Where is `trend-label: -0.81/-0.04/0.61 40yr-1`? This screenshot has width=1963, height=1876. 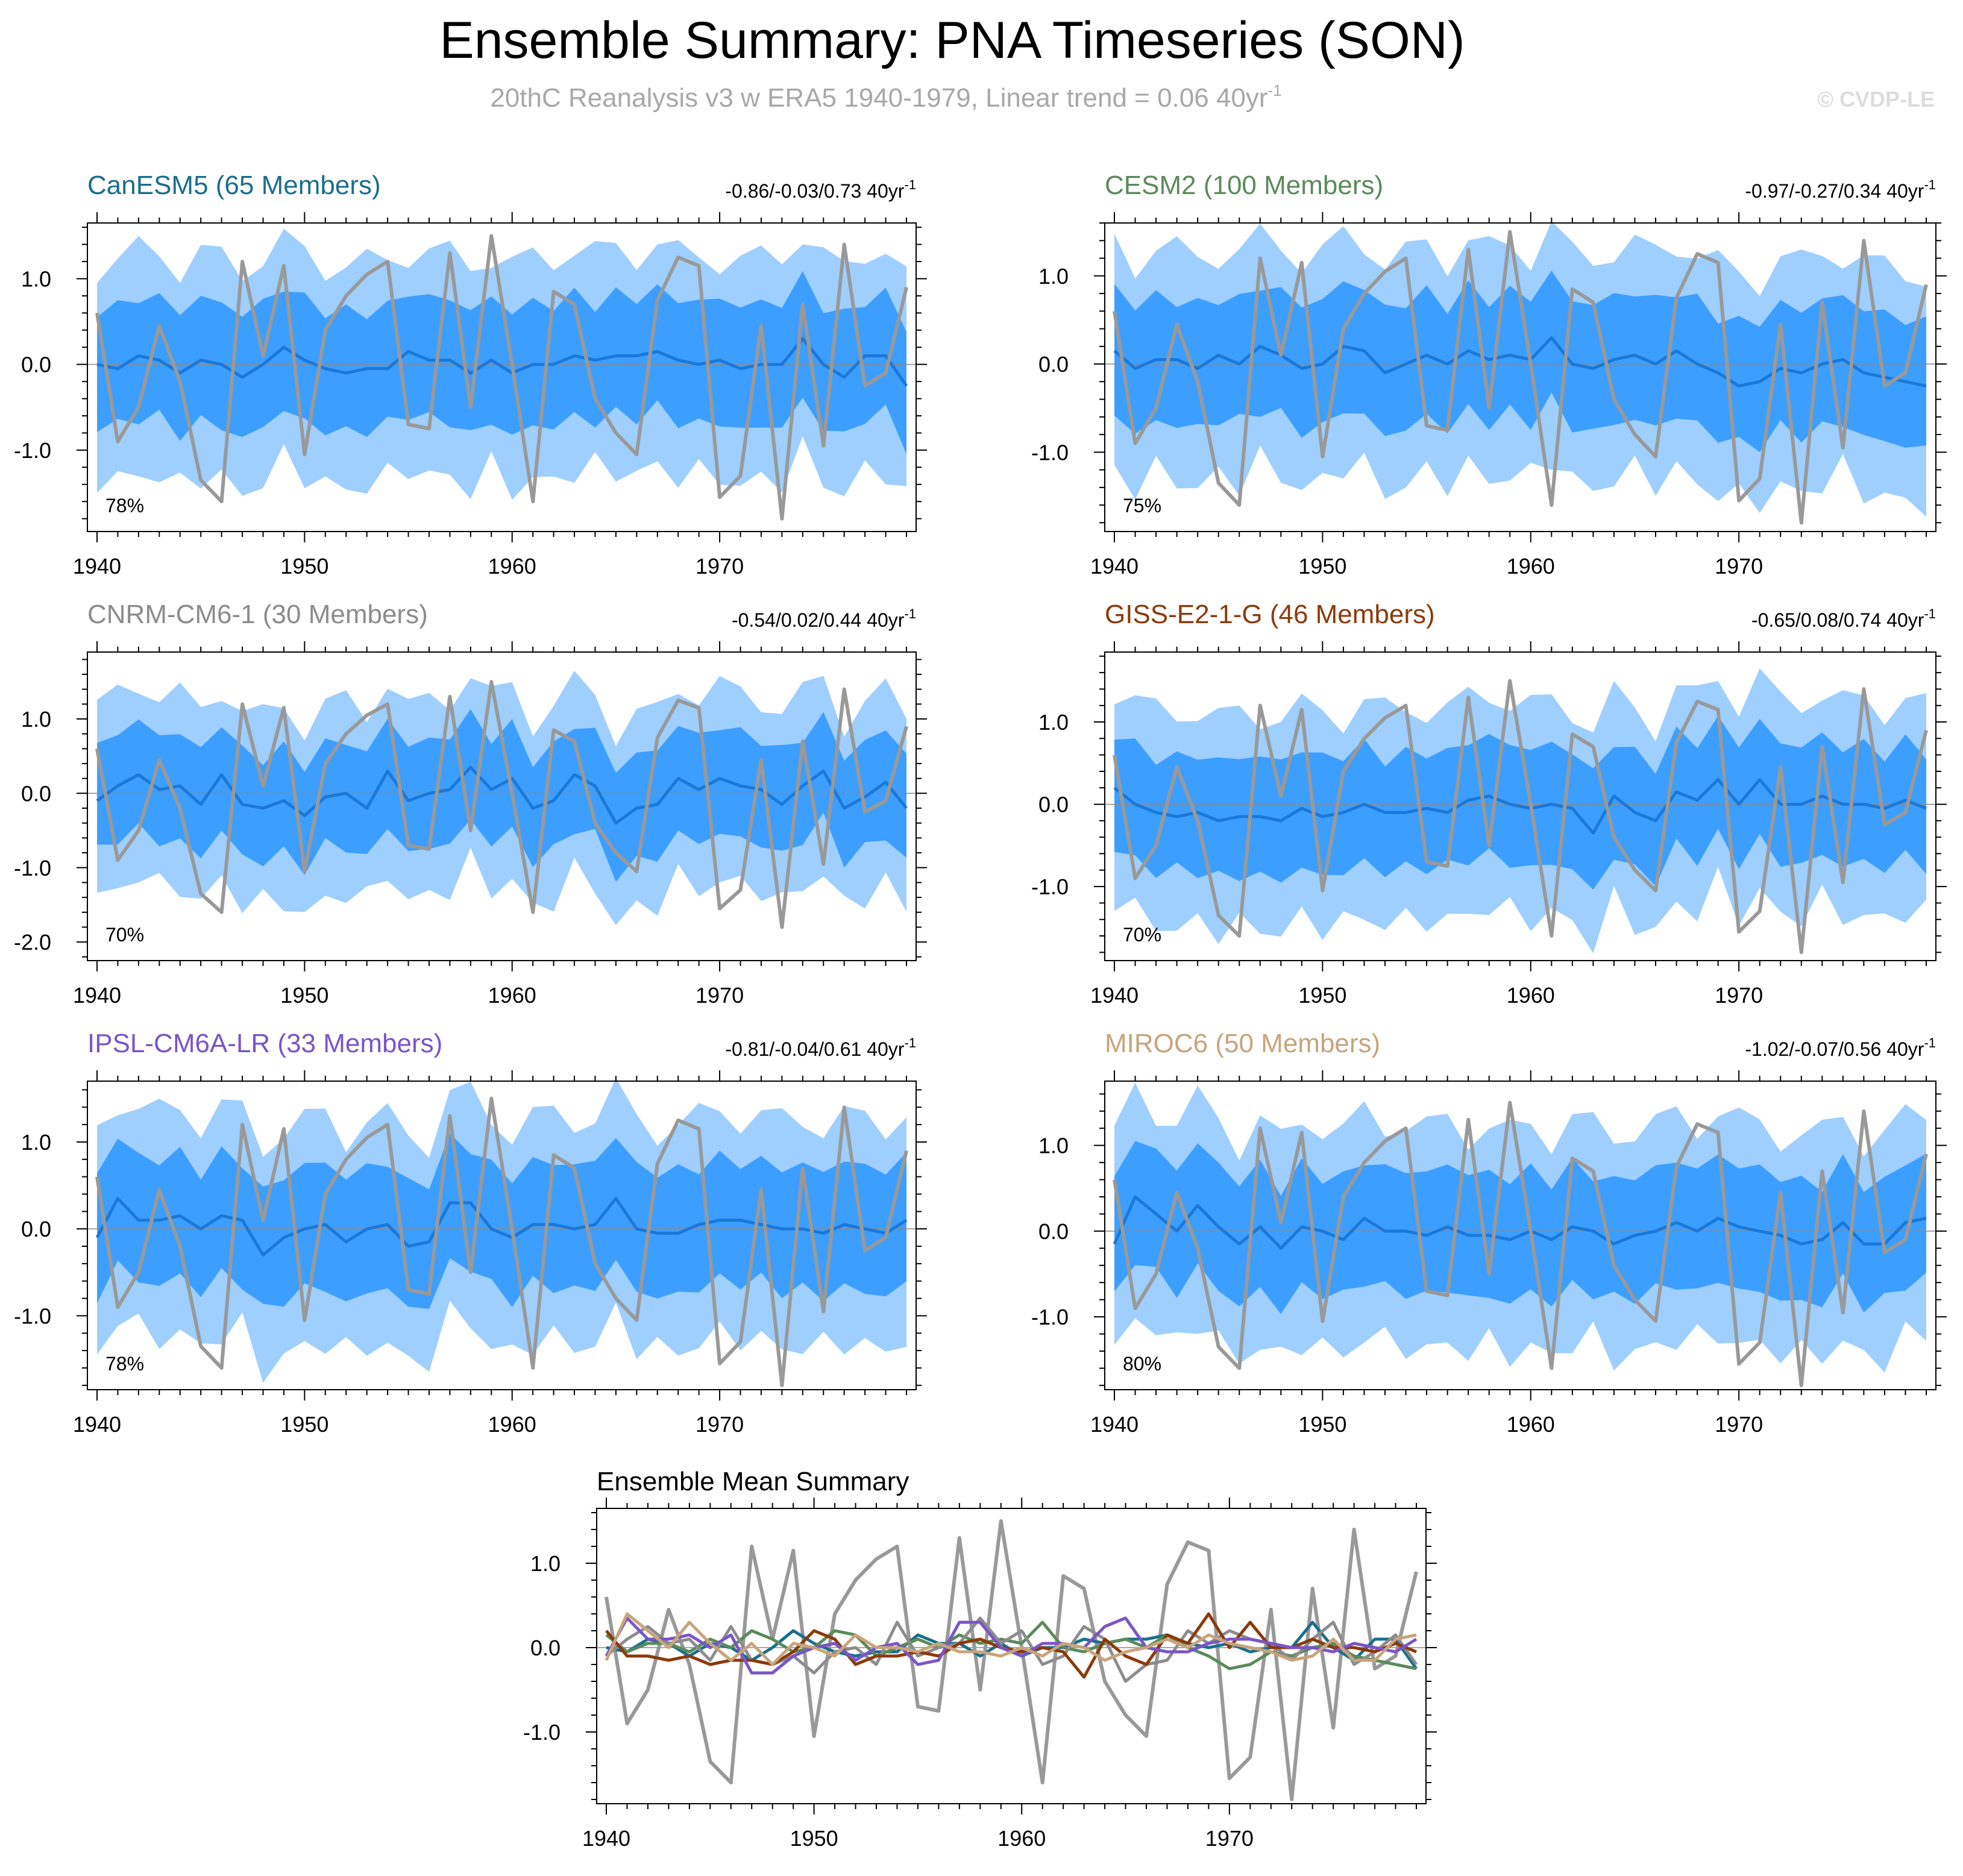
trend-label: -0.81/-0.04/0.61 40yr-1 is located at coordinates (820, 1047).